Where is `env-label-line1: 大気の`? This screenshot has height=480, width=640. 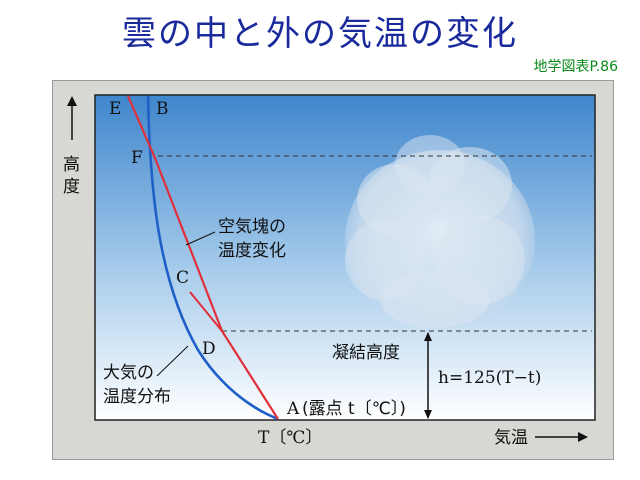 env-label-line1: 大気の is located at coordinates (128, 373).